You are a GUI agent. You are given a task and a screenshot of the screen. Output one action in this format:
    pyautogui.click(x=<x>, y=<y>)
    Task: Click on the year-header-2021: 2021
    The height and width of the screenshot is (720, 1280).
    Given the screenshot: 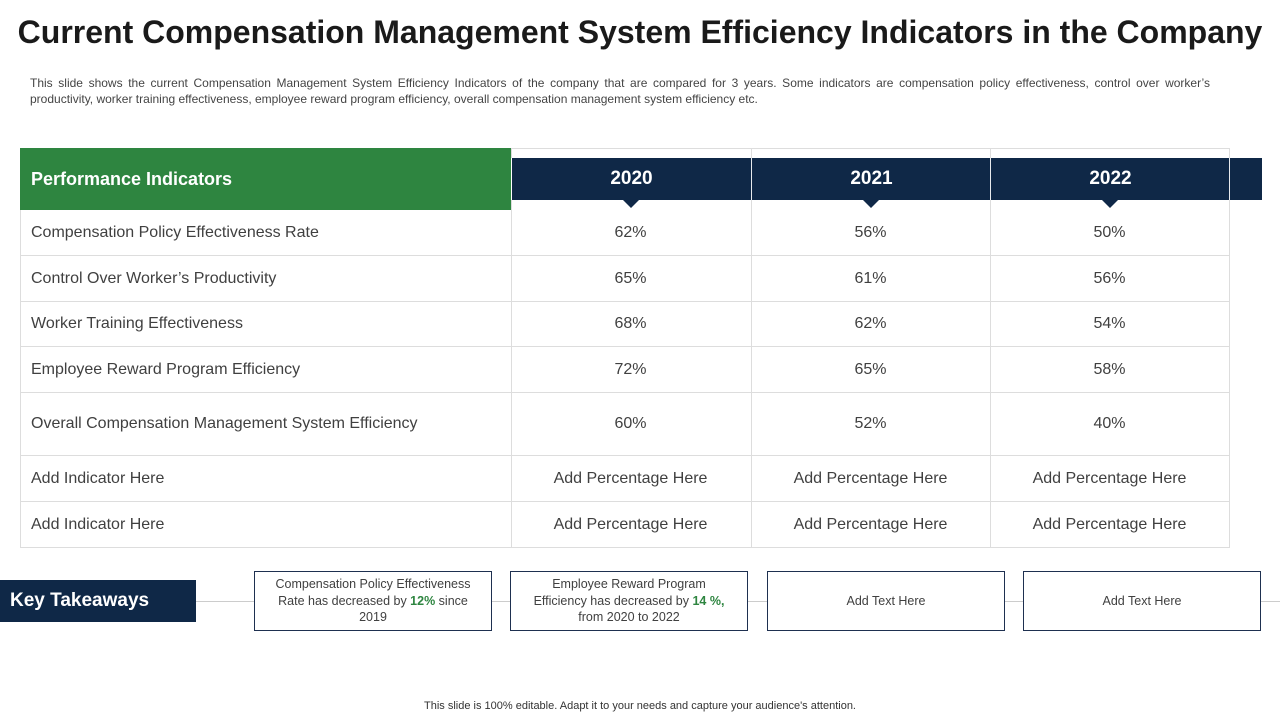 What is the action you would take?
    pyautogui.click(x=871, y=178)
    